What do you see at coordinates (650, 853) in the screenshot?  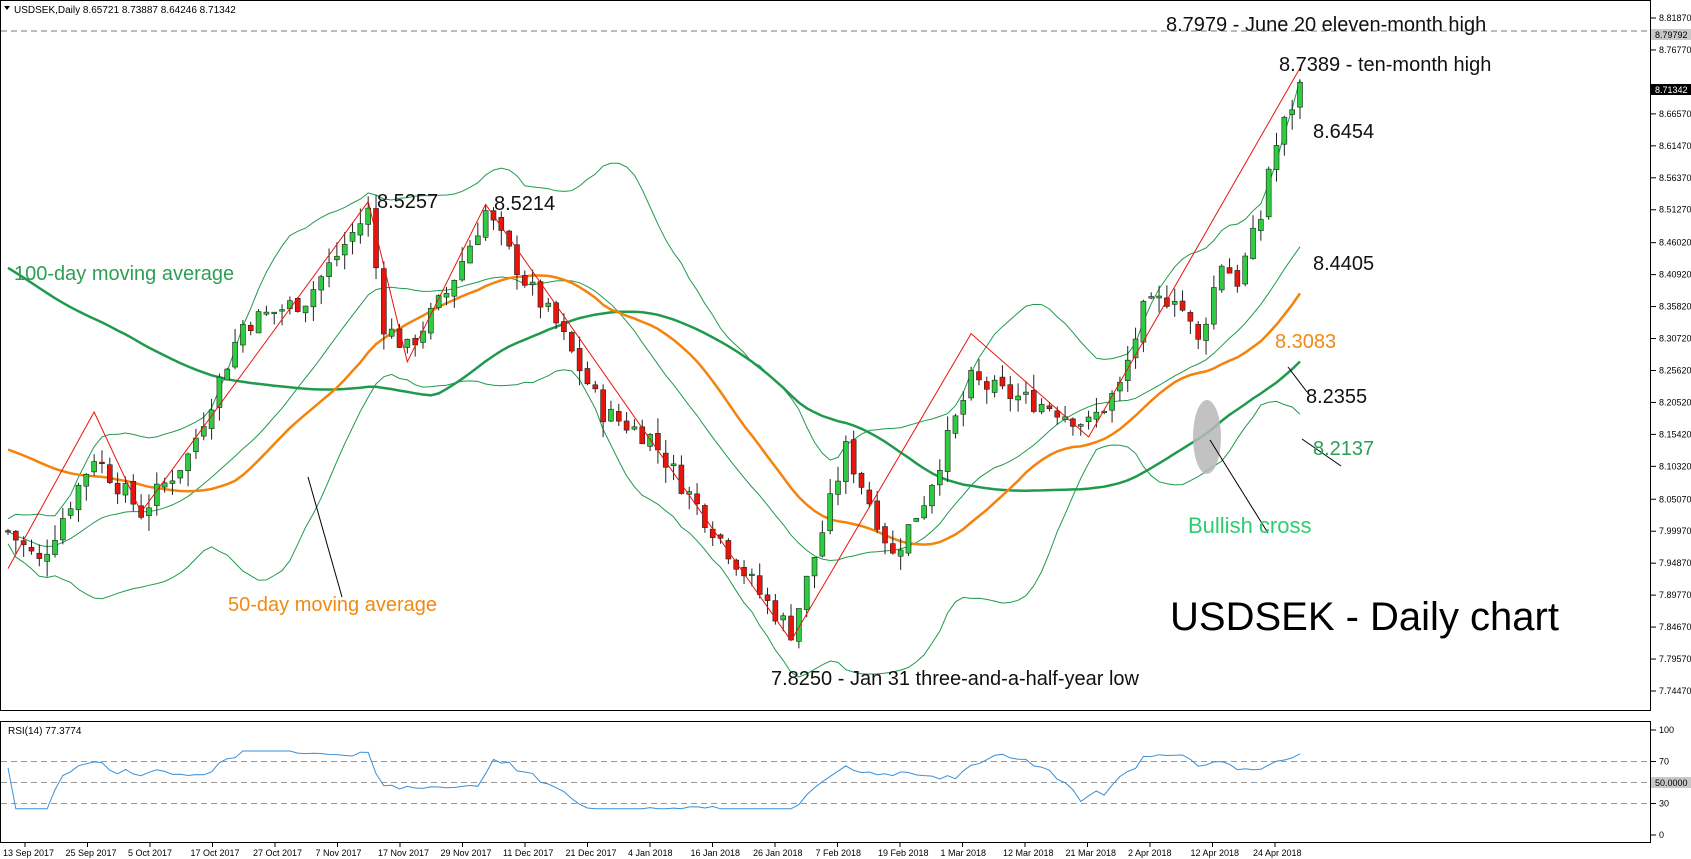 I see `time-tick-label: 4 Jan 2018` at bounding box center [650, 853].